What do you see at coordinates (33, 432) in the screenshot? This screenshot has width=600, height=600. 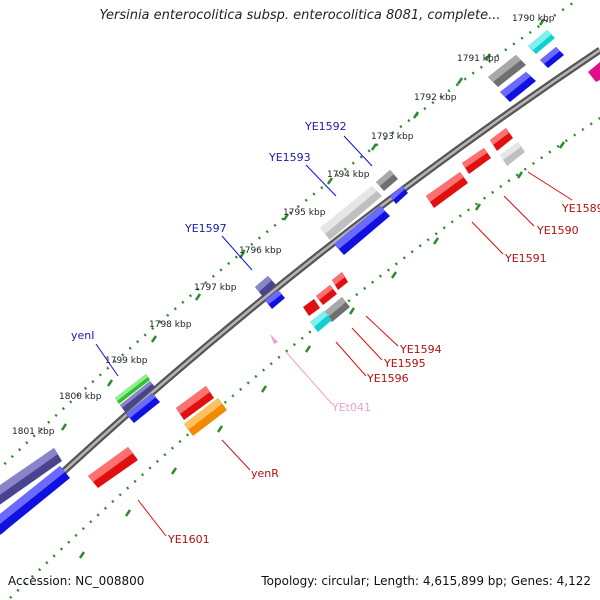 I see `tick-label-1801: 1801 kbp` at bounding box center [33, 432].